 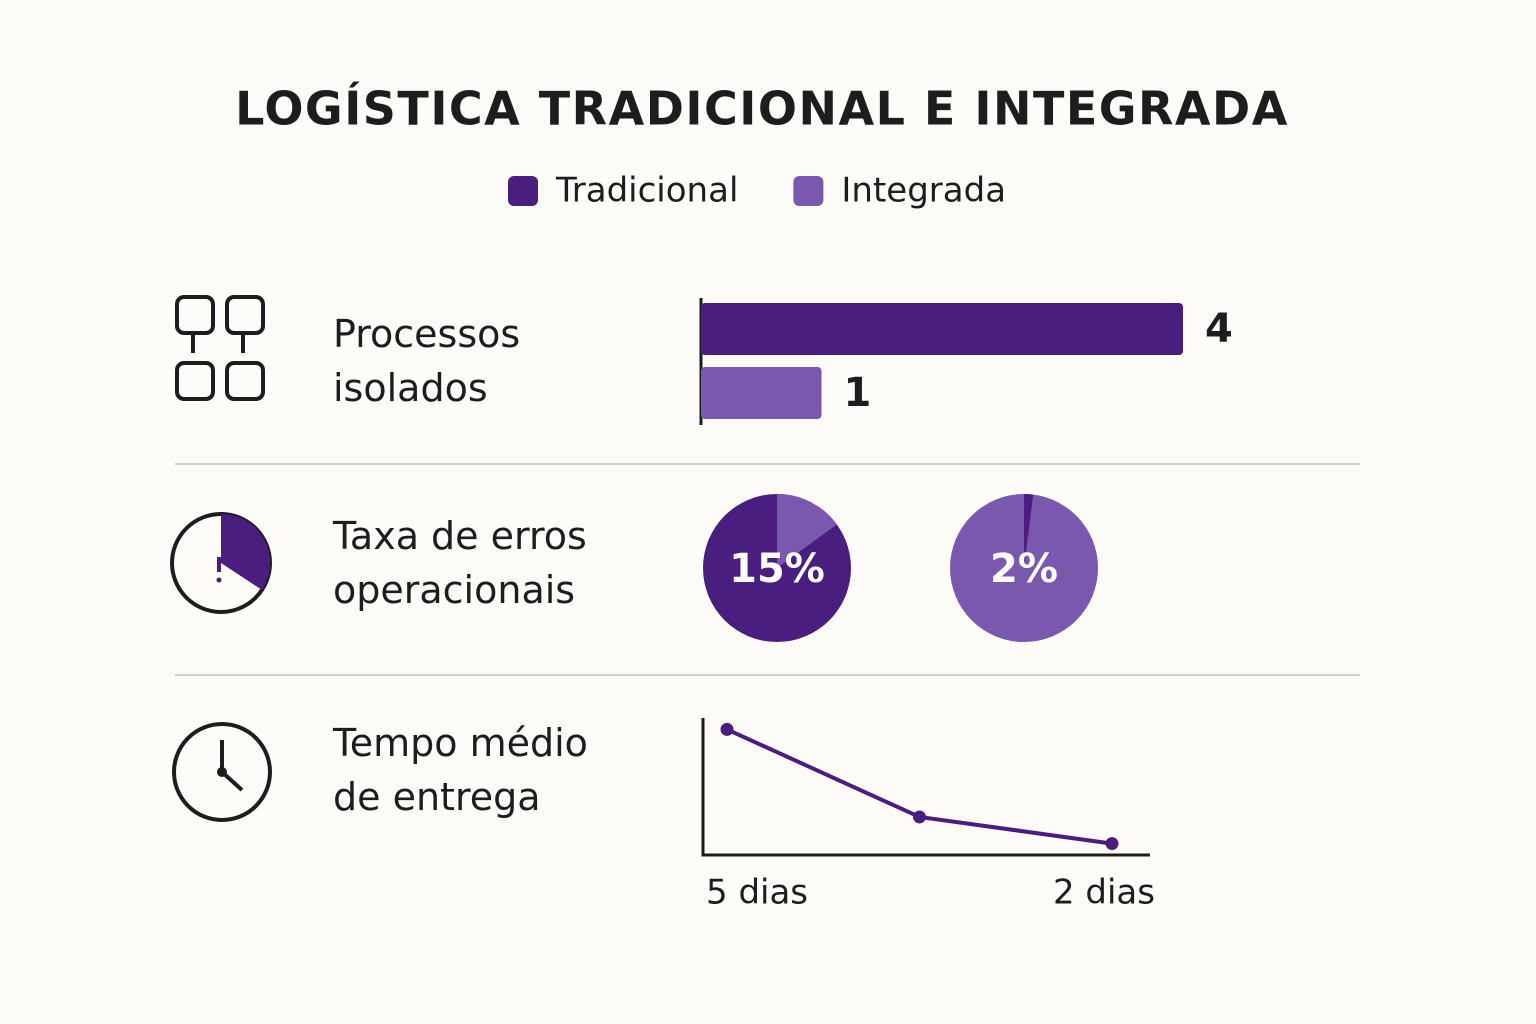 I want to click on icon-processes, so click(x=220, y=348).